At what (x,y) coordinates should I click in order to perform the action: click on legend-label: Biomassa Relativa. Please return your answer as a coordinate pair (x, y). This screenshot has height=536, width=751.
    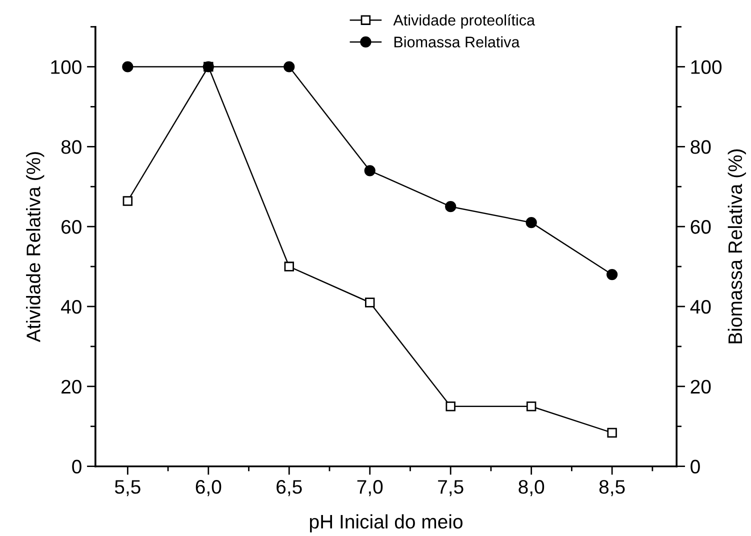
    Looking at the image, I should click on (457, 42).